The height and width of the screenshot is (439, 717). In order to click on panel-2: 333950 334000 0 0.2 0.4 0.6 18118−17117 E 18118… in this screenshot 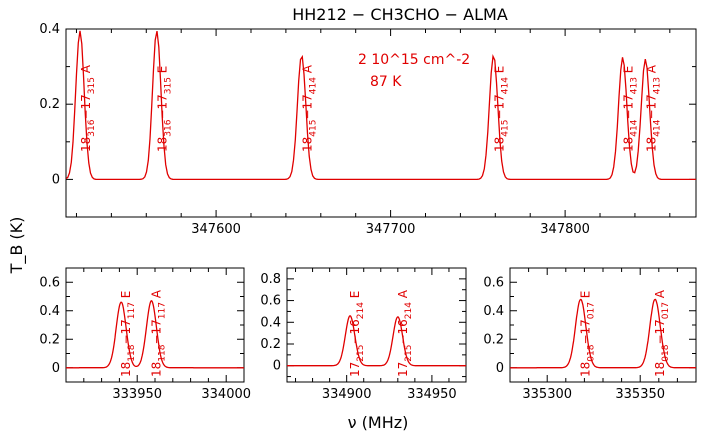, I will do `click(145, 334)`.